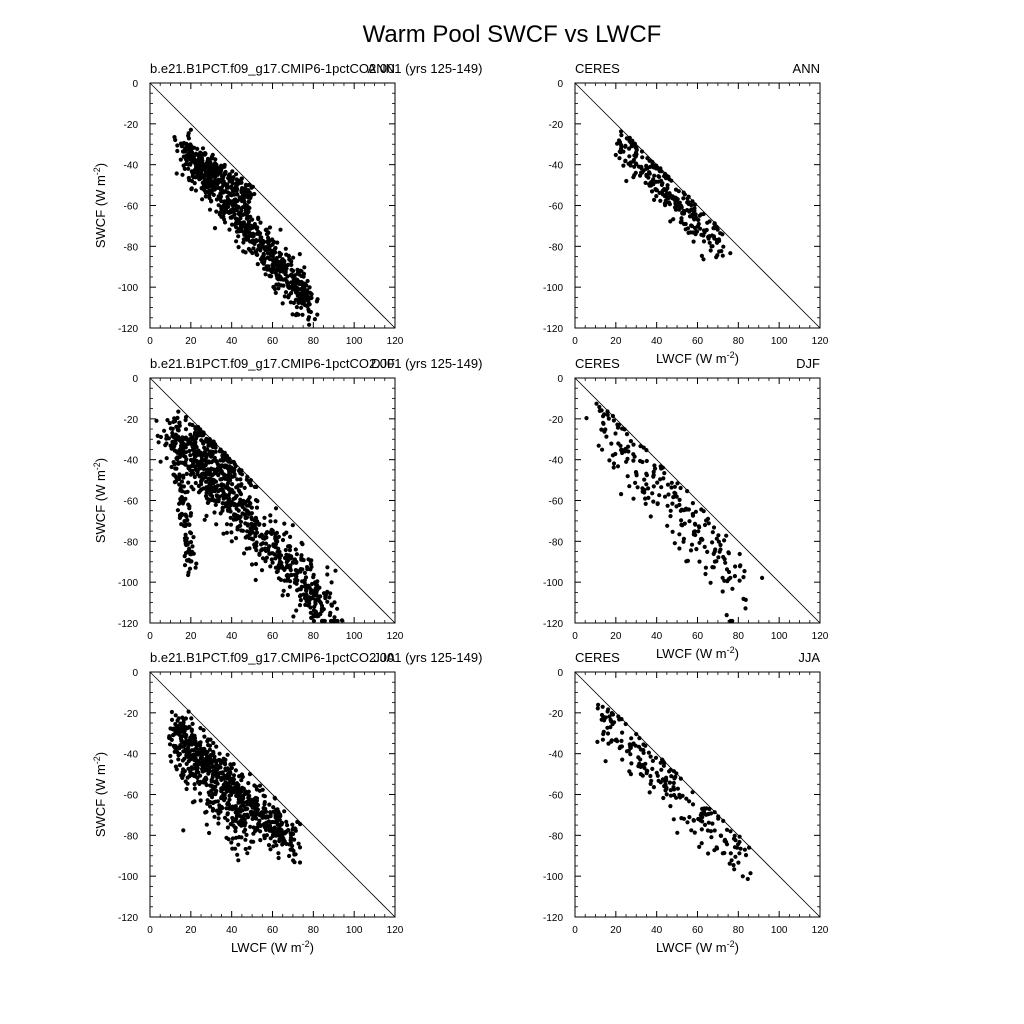 Image resolution: width=1024 pixels, height=1024 pixels. Describe the element at coordinates (191, 636) in the screenshot. I see `x-tick-label: 20` at that location.